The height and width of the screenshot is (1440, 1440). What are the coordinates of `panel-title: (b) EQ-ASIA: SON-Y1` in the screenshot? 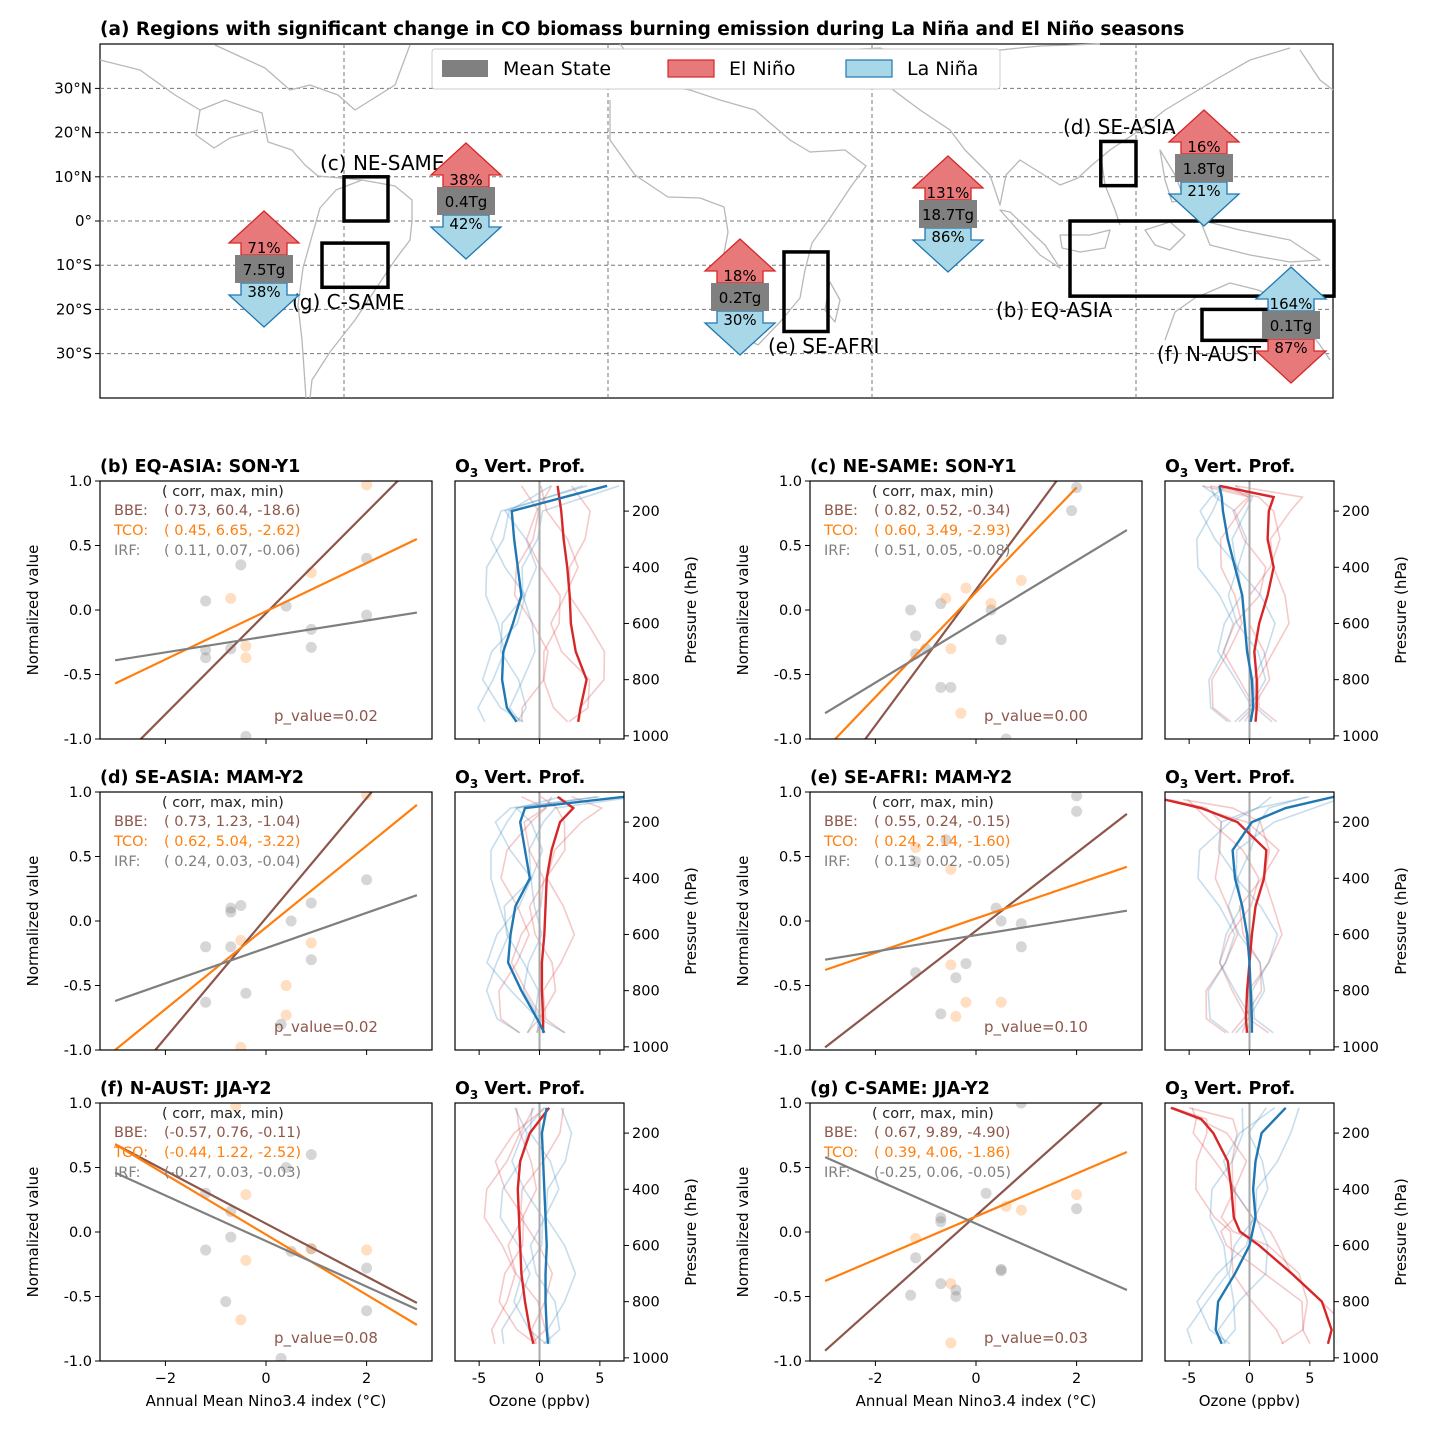 It's located at (200, 467).